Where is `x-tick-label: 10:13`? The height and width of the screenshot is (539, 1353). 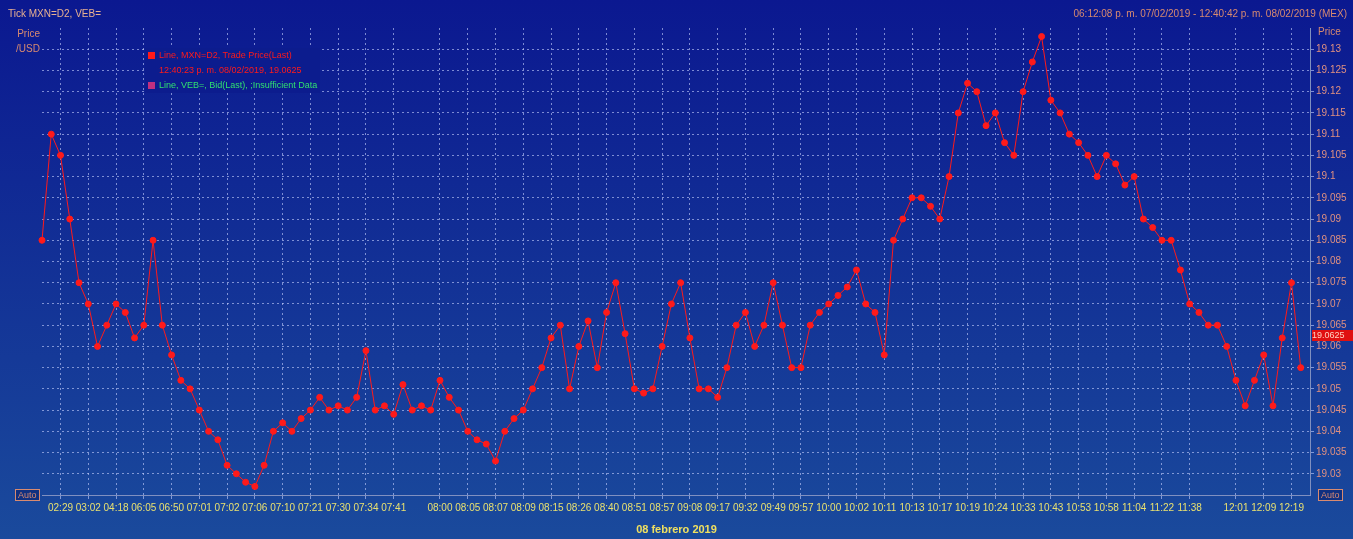 x-tick-label: 10:13 is located at coordinates (912, 507).